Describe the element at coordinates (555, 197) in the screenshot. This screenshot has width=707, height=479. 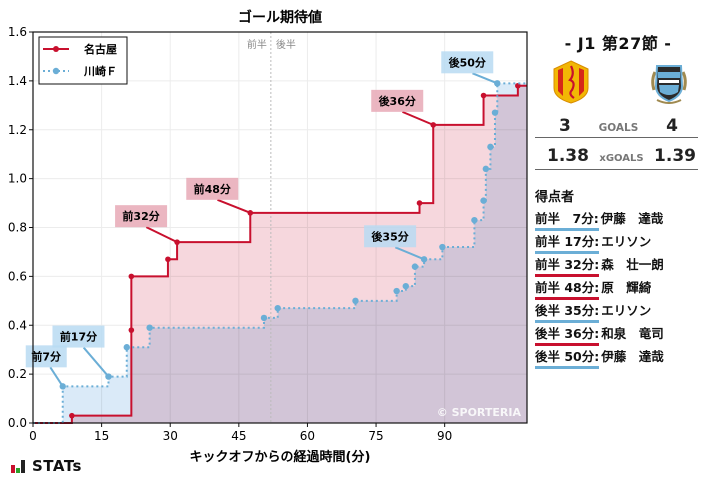
I see `scorers-title: 得点者` at that location.